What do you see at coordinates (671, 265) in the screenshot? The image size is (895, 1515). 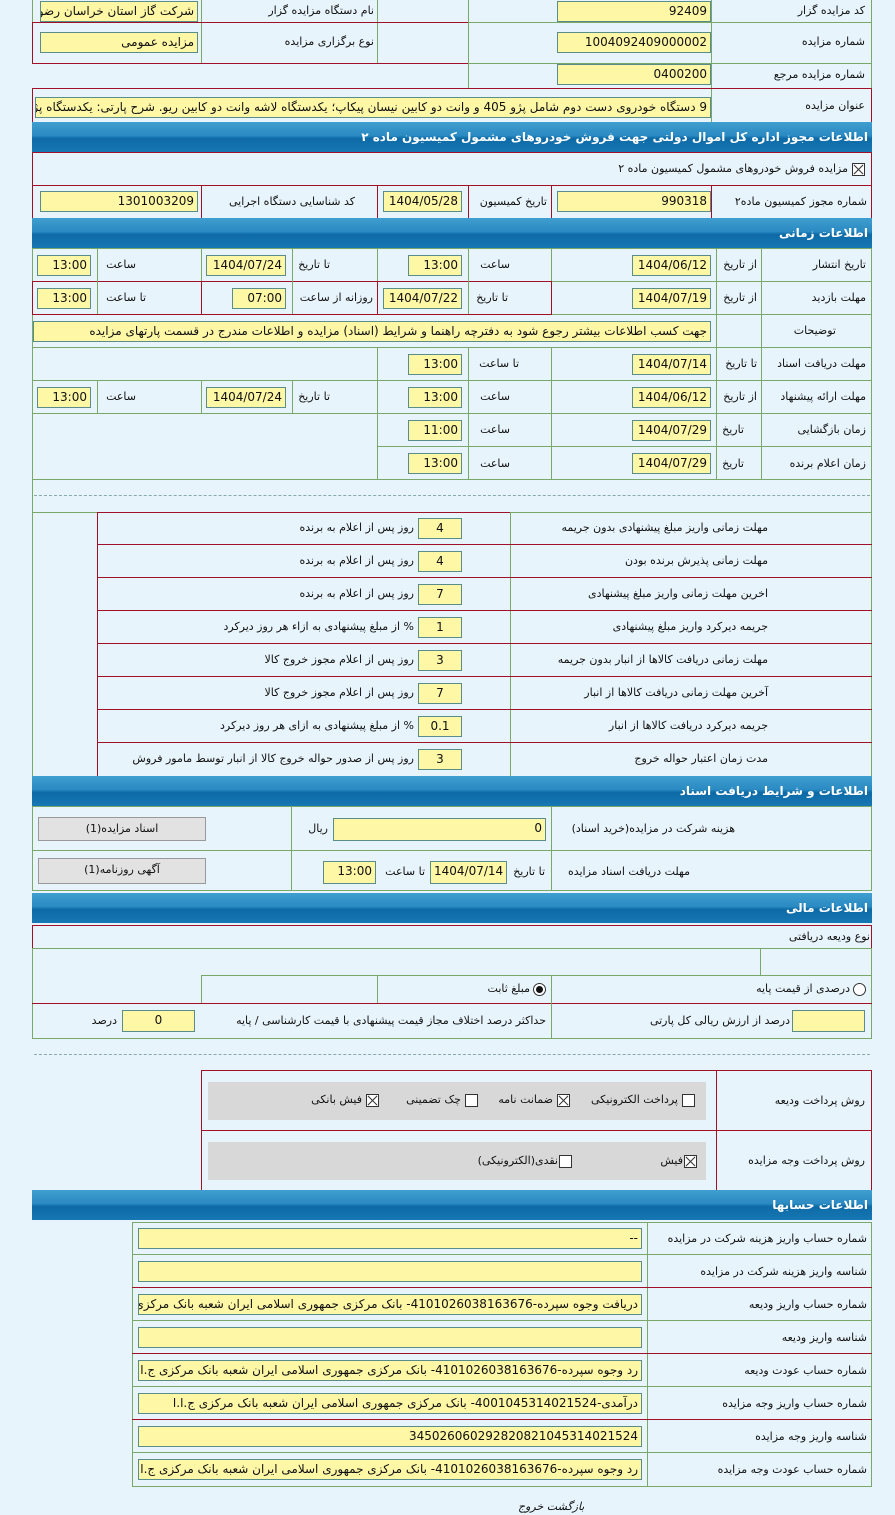 I see `publish-from-field: 1404/06/12` at bounding box center [671, 265].